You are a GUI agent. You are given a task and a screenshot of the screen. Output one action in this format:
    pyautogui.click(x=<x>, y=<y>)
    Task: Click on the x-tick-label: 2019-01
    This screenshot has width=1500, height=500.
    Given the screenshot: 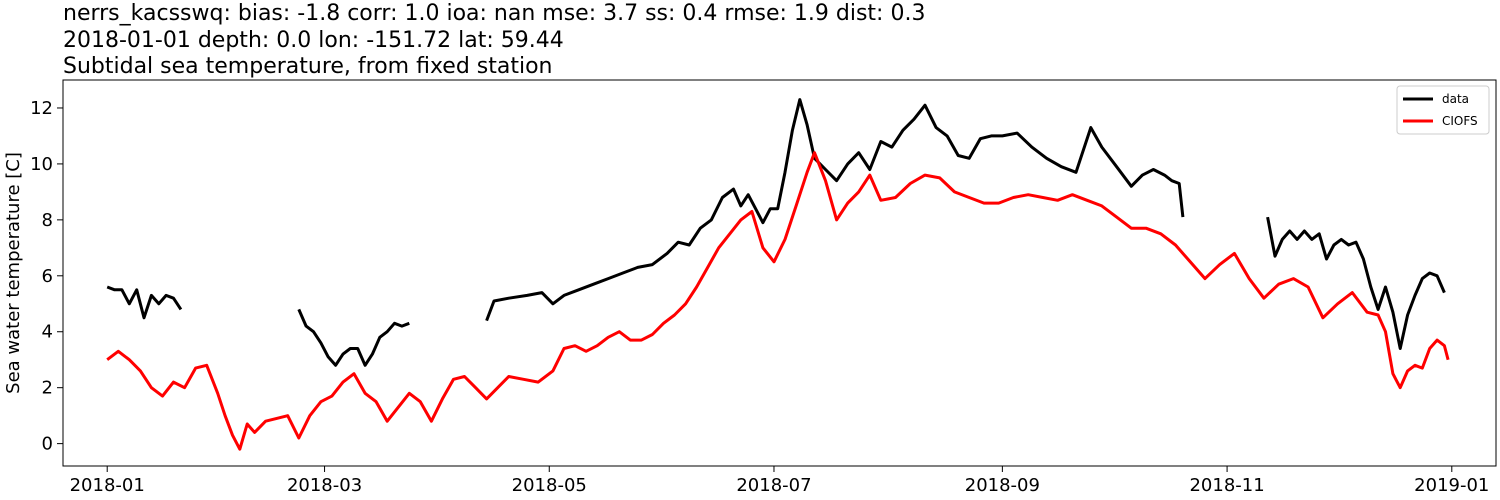 What is the action you would take?
    pyautogui.click(x=1451, y=485)
    